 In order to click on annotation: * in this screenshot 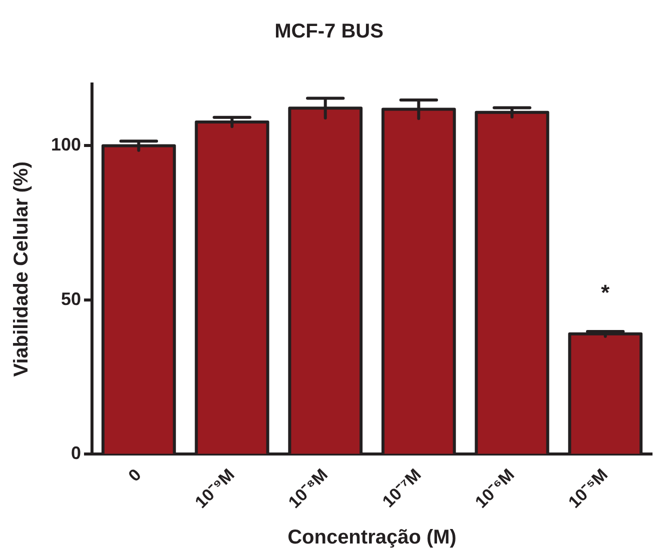, I will do `click(605, 292)`.